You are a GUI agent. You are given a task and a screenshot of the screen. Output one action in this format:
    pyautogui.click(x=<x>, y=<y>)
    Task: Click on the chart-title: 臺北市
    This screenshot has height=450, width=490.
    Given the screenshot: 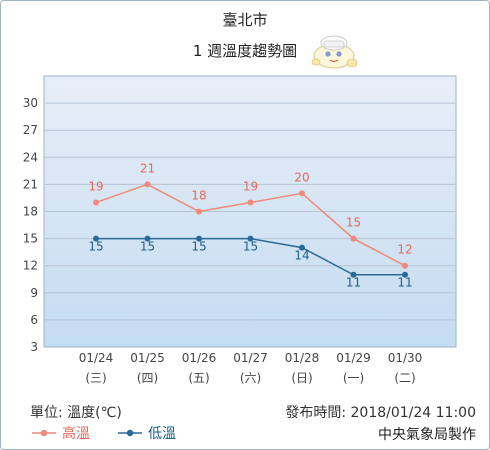 What is the action you would take?
    pyautogui.click(x=245, y=20)
    